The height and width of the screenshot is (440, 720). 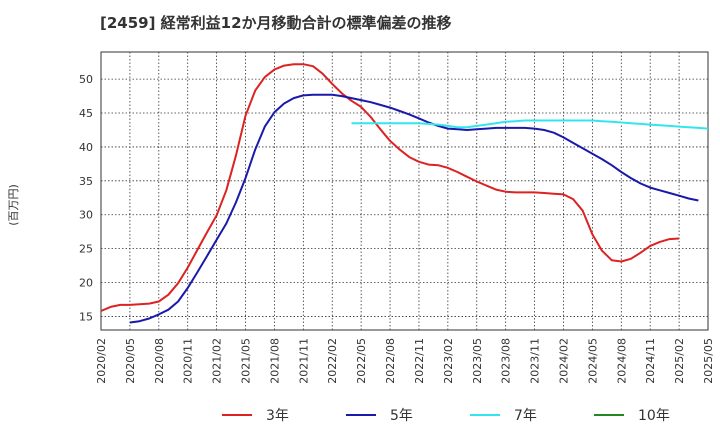 What do you see at coordinates (86, 147) in the screenshot?
I see `y-tick-label: 40` at bounding box center [86, 147].